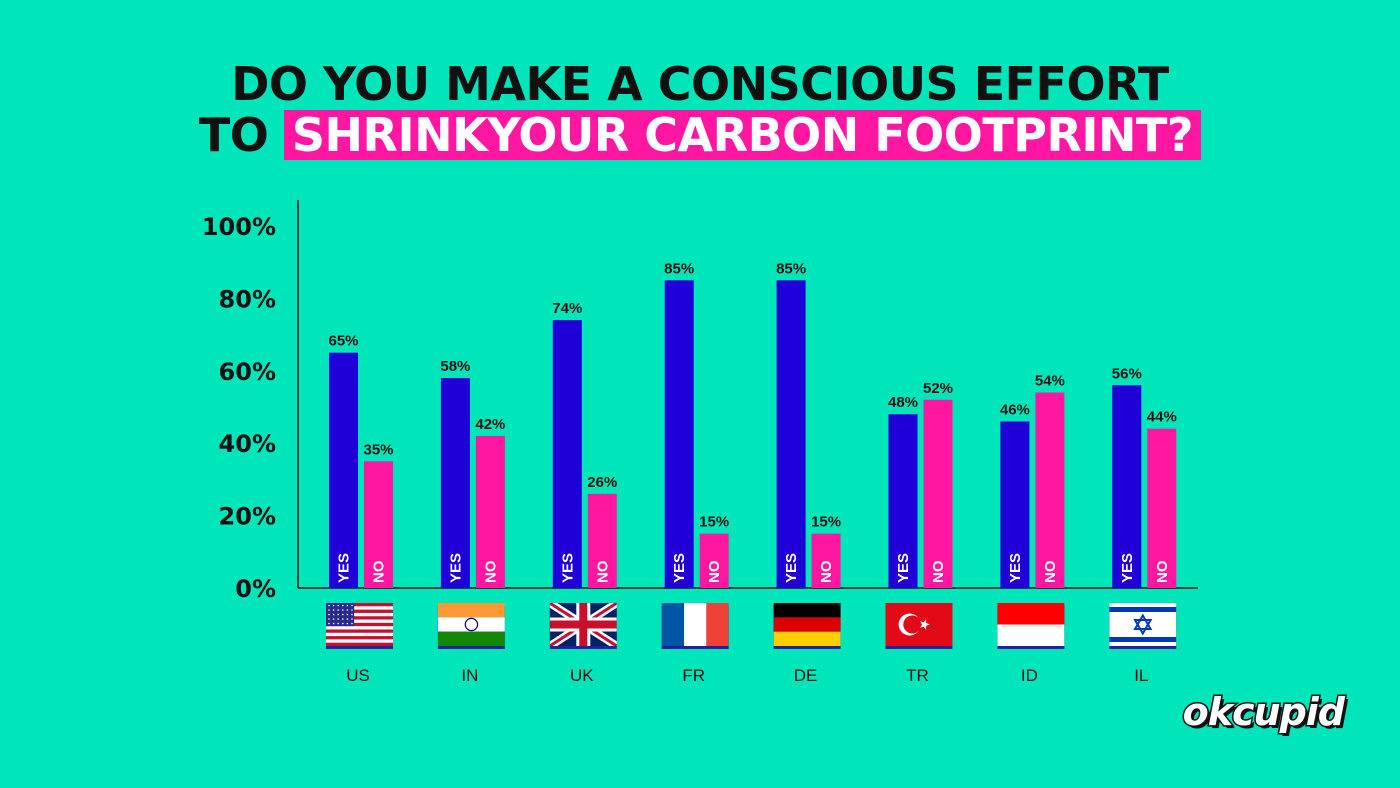 The width and height of the screenshot is (1400, 788). Describe the element at coordinates (695, 626) in the screenshot. I see `fr-flag-icon` at that location.